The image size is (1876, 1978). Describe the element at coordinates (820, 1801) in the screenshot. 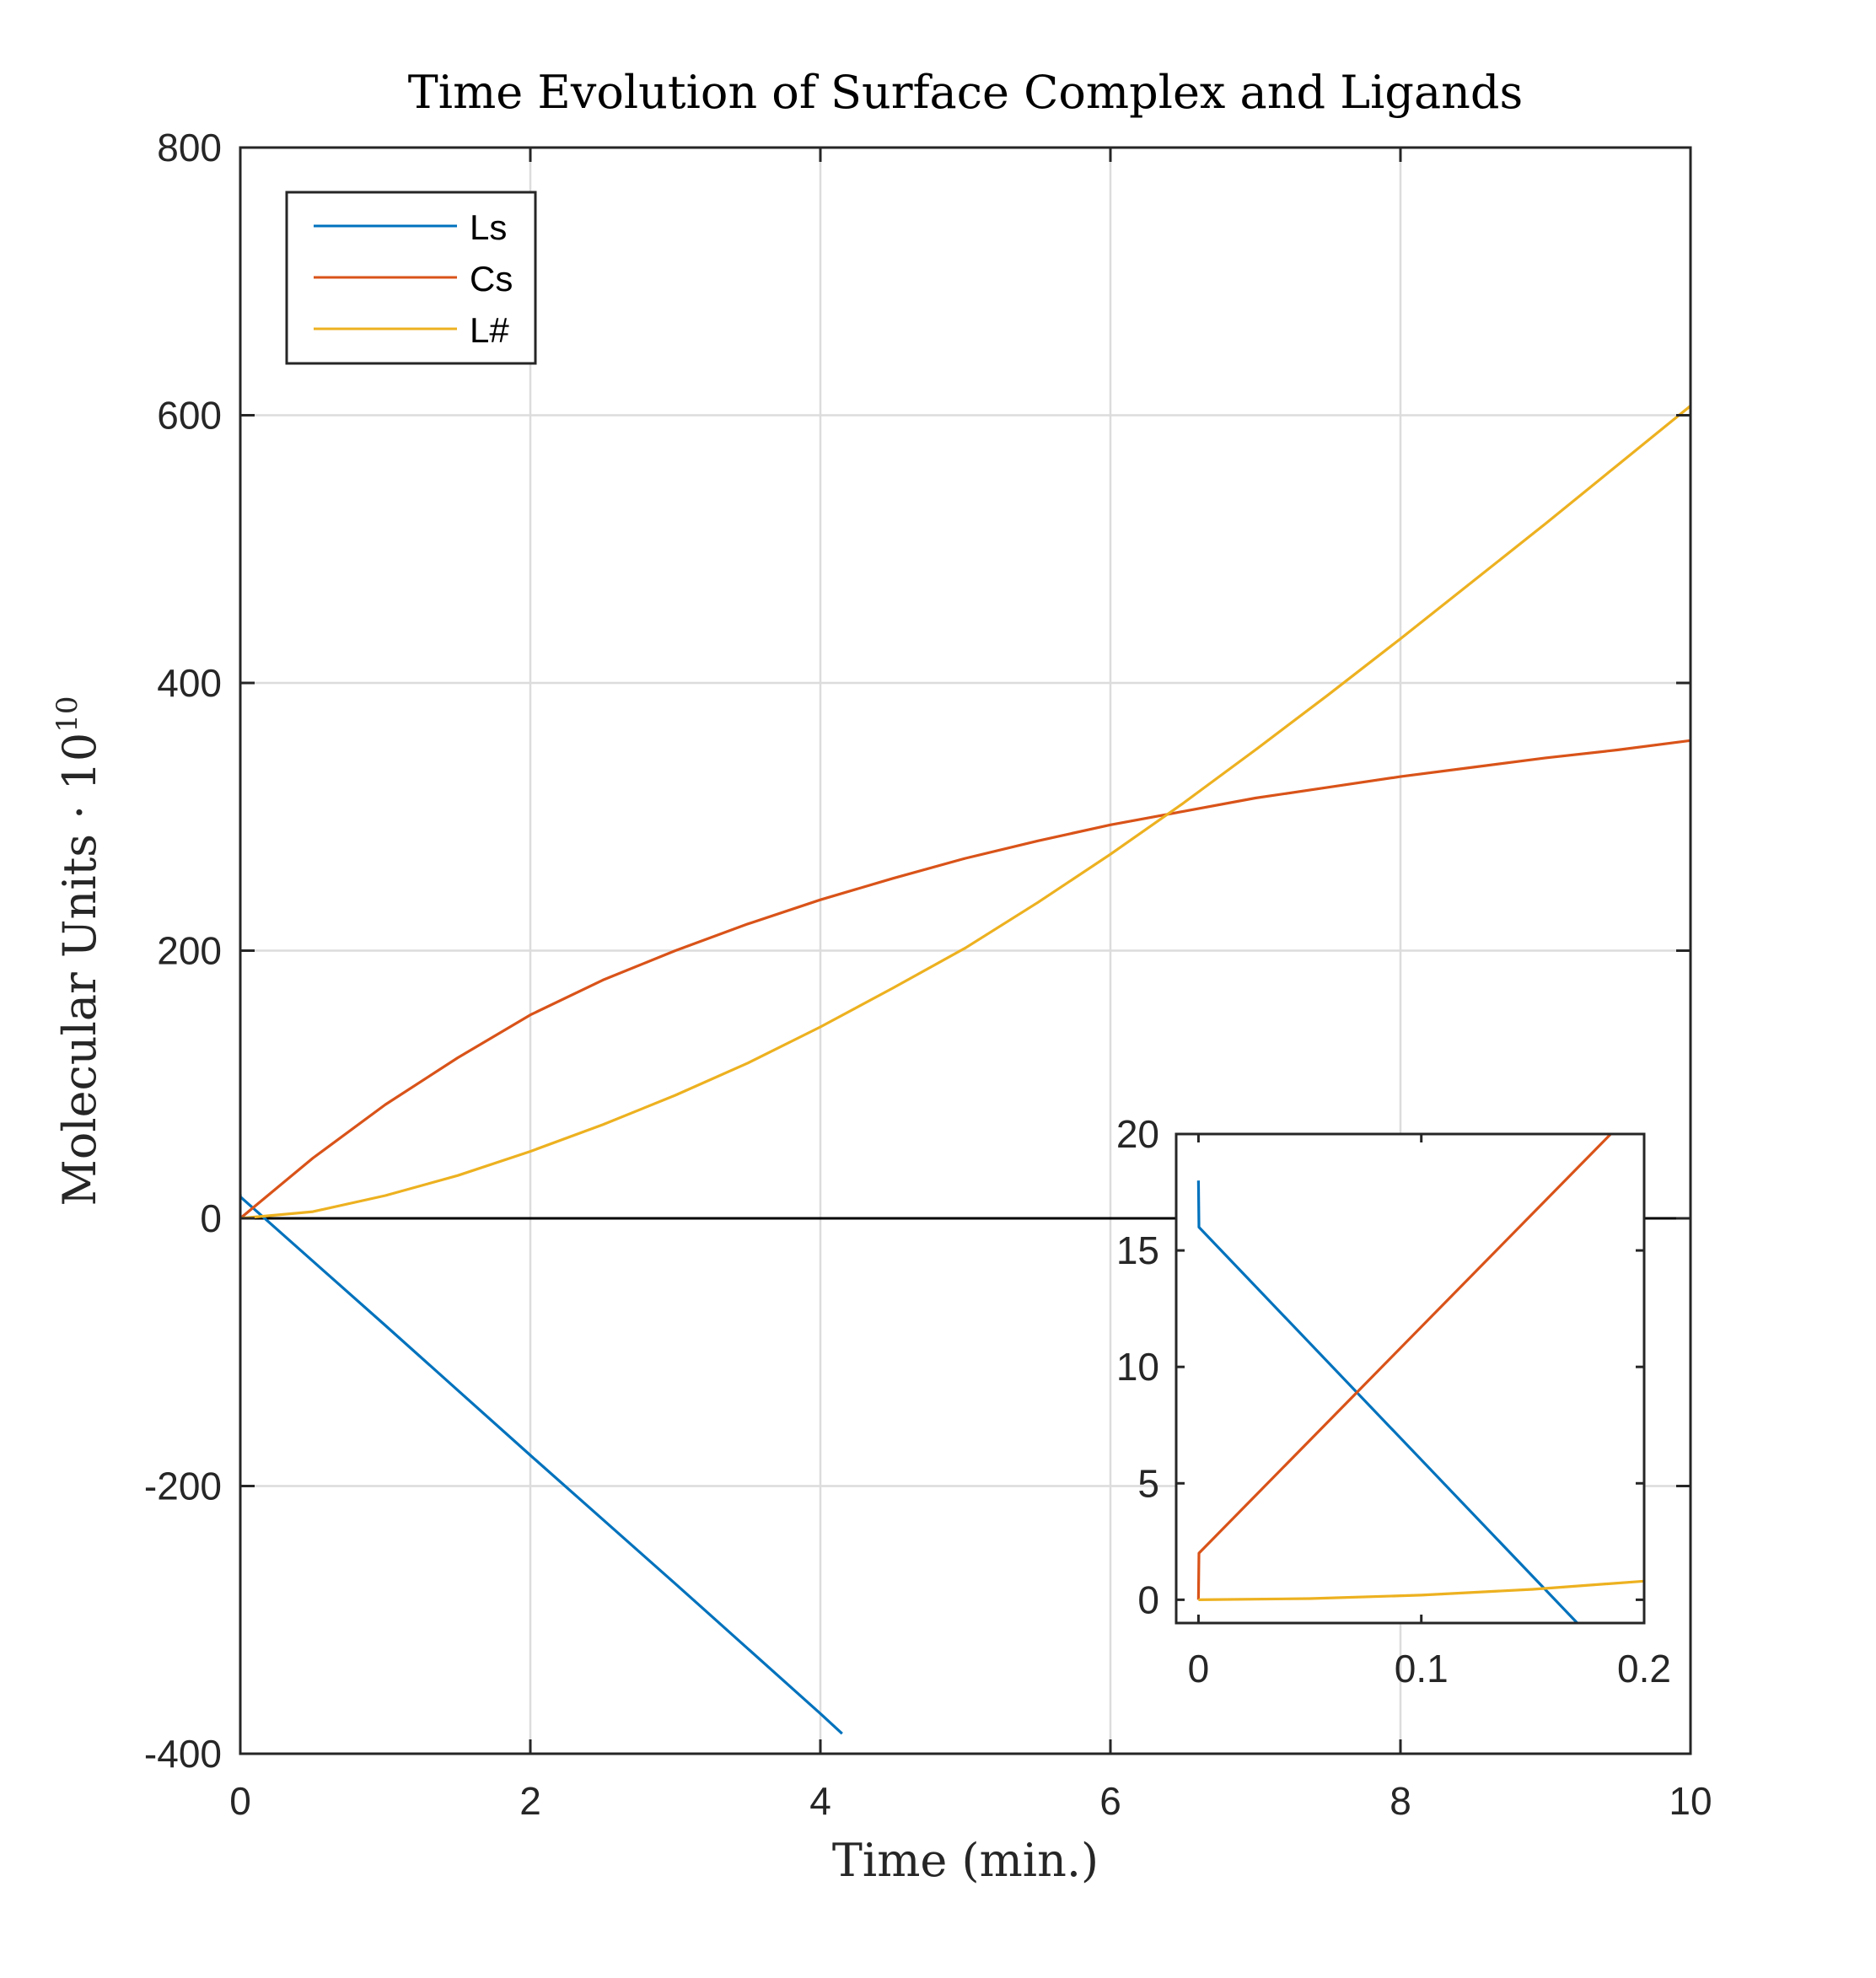

I see `main-x-tick-label: 4` at that location.